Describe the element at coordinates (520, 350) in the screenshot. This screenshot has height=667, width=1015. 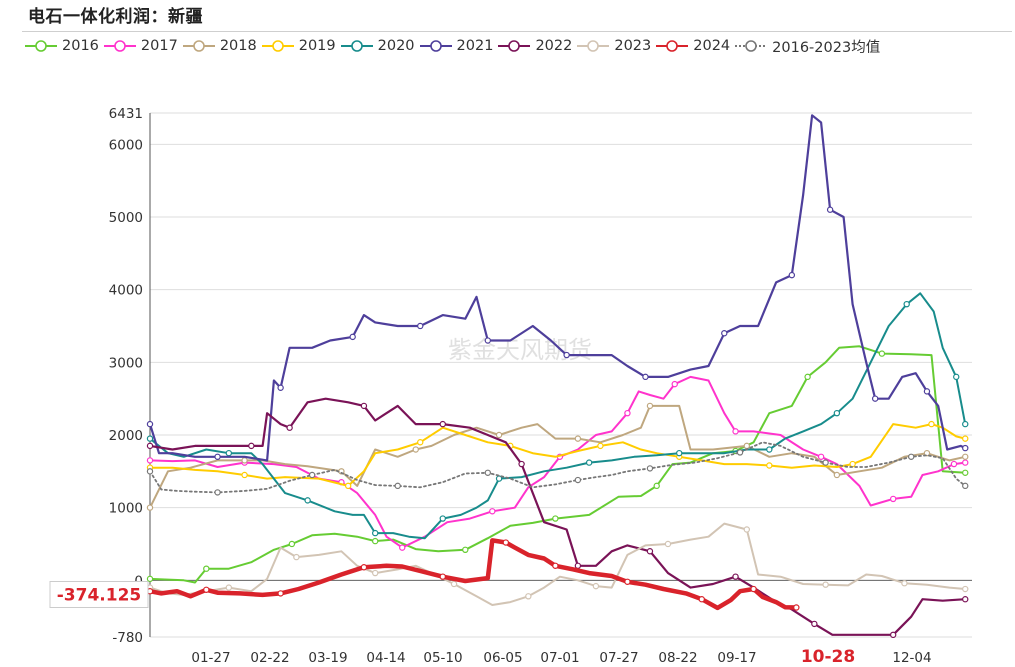
I see `watermark-text: 紫金天风期货` at that location.